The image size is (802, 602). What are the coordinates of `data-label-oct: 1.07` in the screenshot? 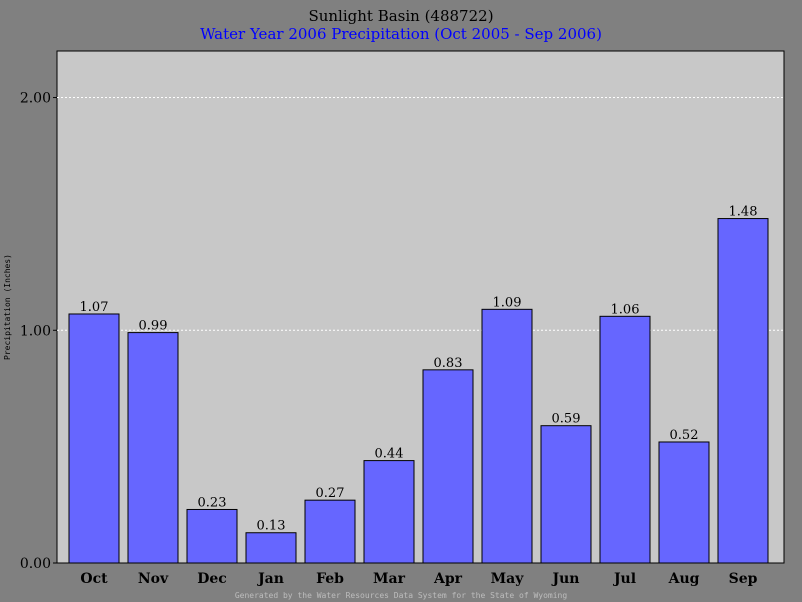 It's located at (94, 307).